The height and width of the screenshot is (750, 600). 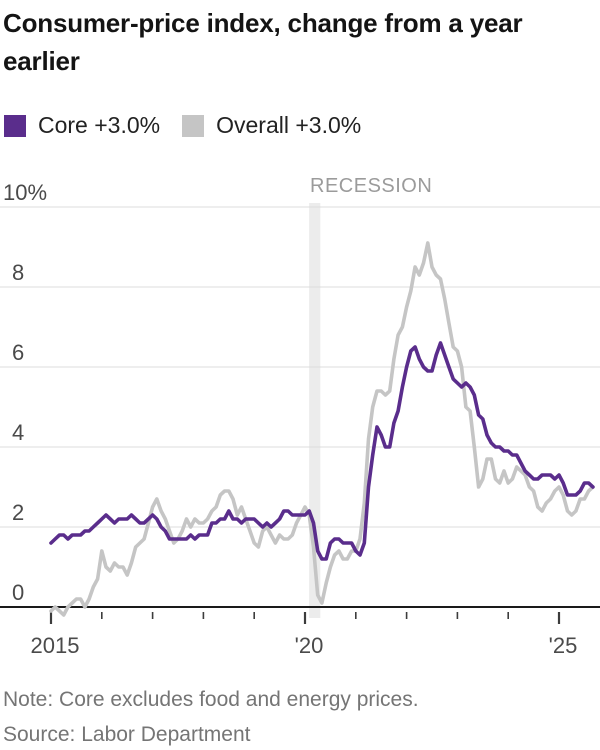 I want to click on legend-item-overall: Overall +3.0%, so click(x=271, y=125).